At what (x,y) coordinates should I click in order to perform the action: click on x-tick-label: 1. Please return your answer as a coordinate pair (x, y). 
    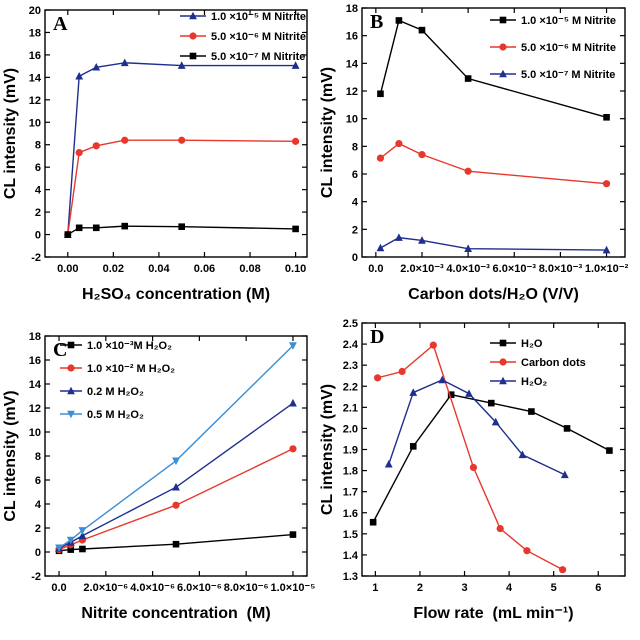
    Looking at the image, I should click on (375, 588).